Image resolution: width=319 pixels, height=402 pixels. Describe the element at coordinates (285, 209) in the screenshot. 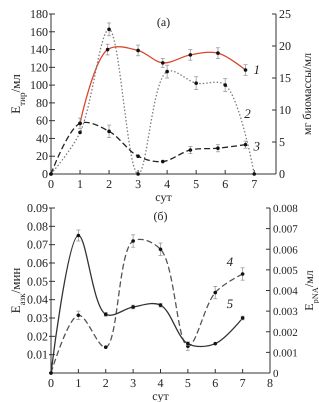

I see `y2-tick-label: 0.008` at that location.